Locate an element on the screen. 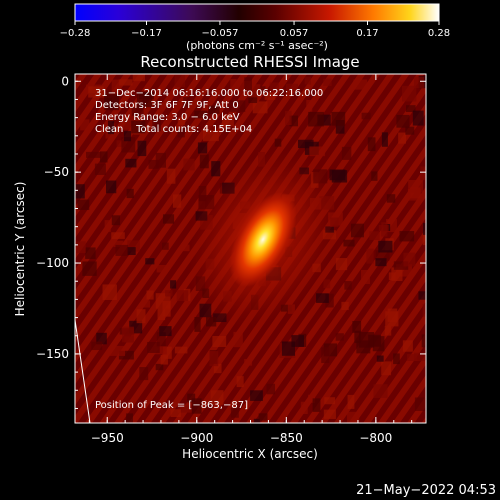  y-axis-label: Heliocentric Y (arcsec) is located at coordinates (20, 249).